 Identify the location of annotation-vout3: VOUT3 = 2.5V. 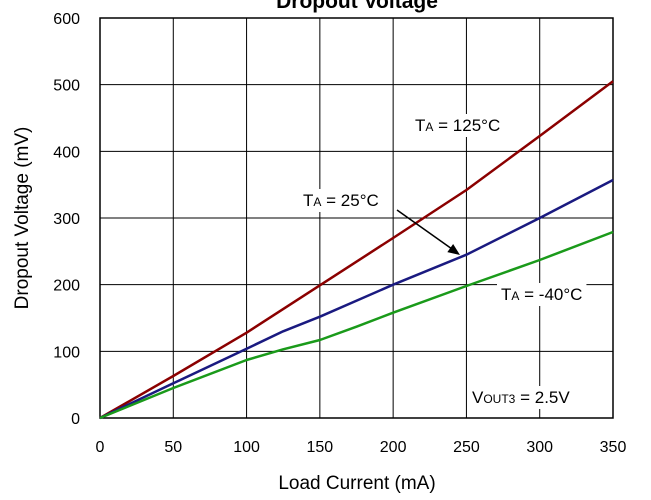
(521, 397).